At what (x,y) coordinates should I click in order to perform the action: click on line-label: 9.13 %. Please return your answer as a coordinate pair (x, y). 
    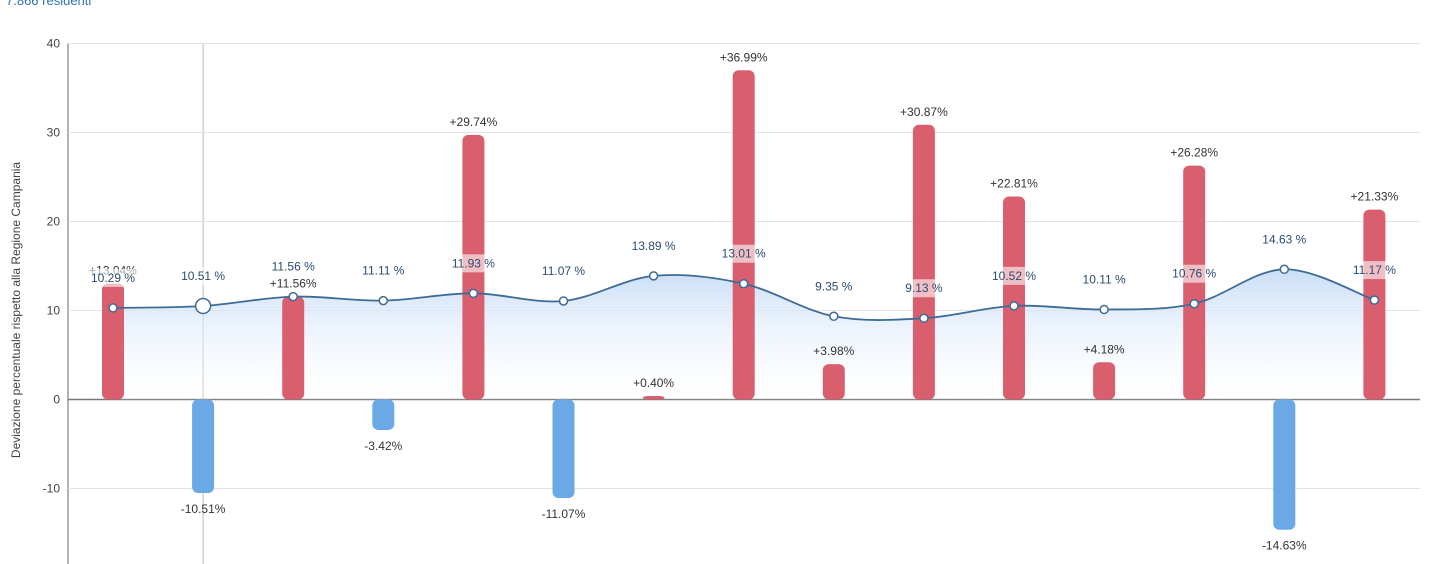
    Looking at the image, I should click on (924, 288).